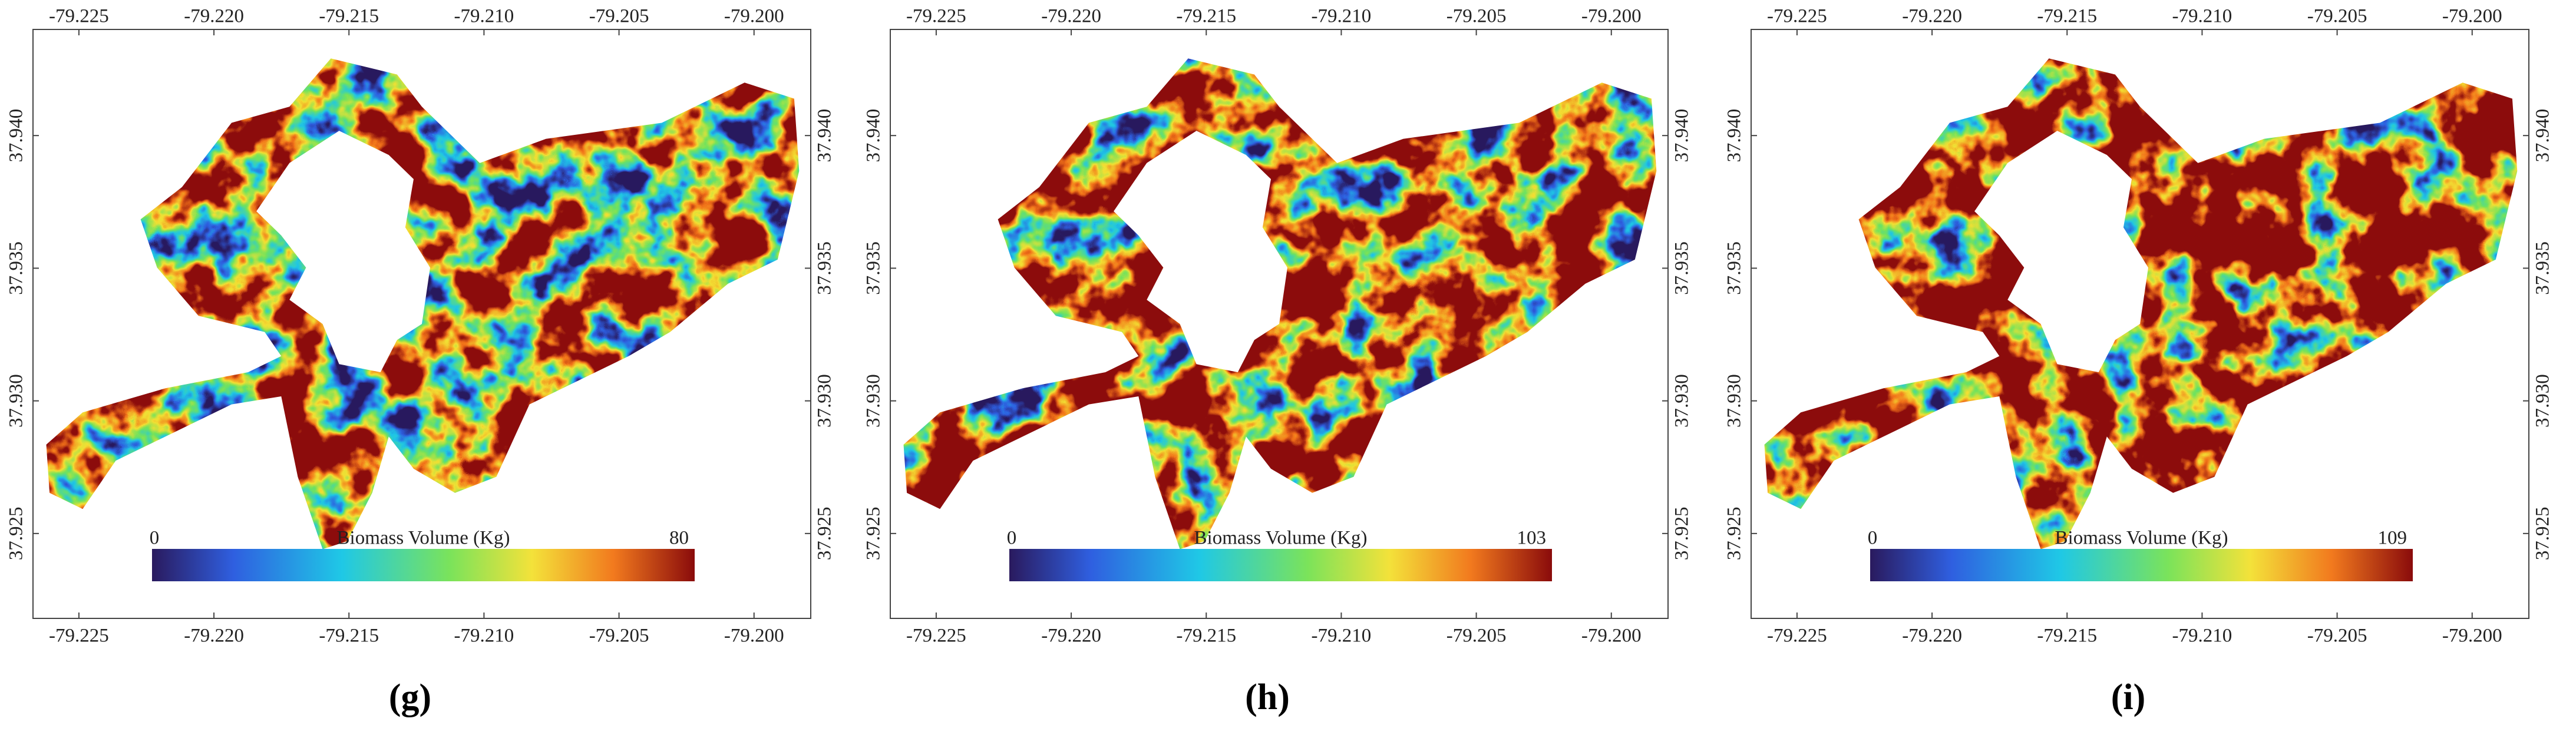  I want to click on colorbar-max: 103, so click(1532, 538).